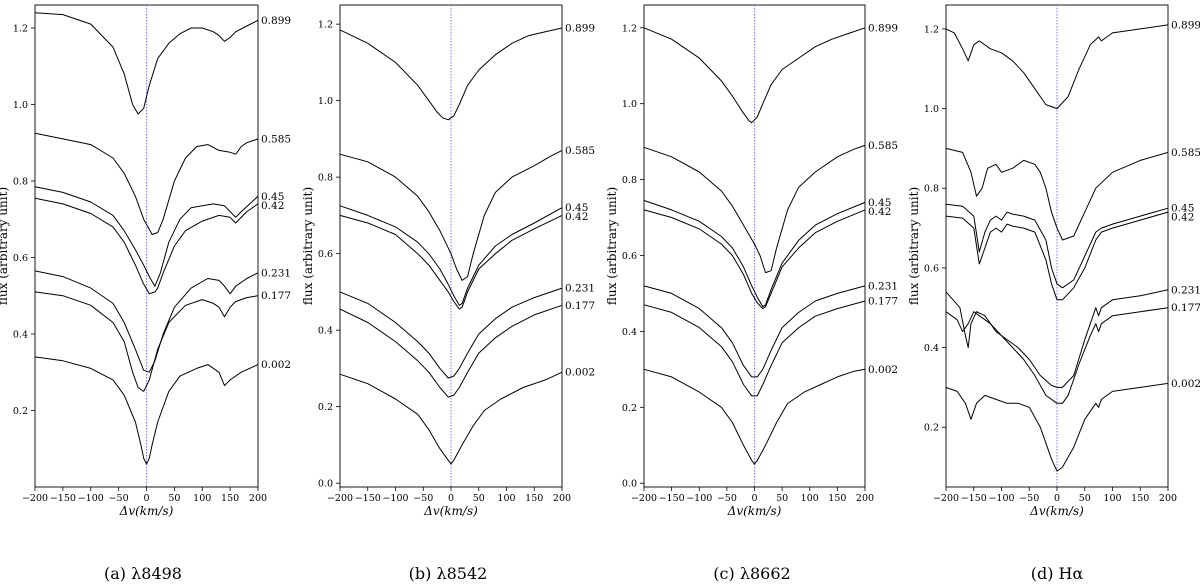  Describe the element at coordinates (534, 498) in the screenshot. I see `x-tick-label: 150` at that location.